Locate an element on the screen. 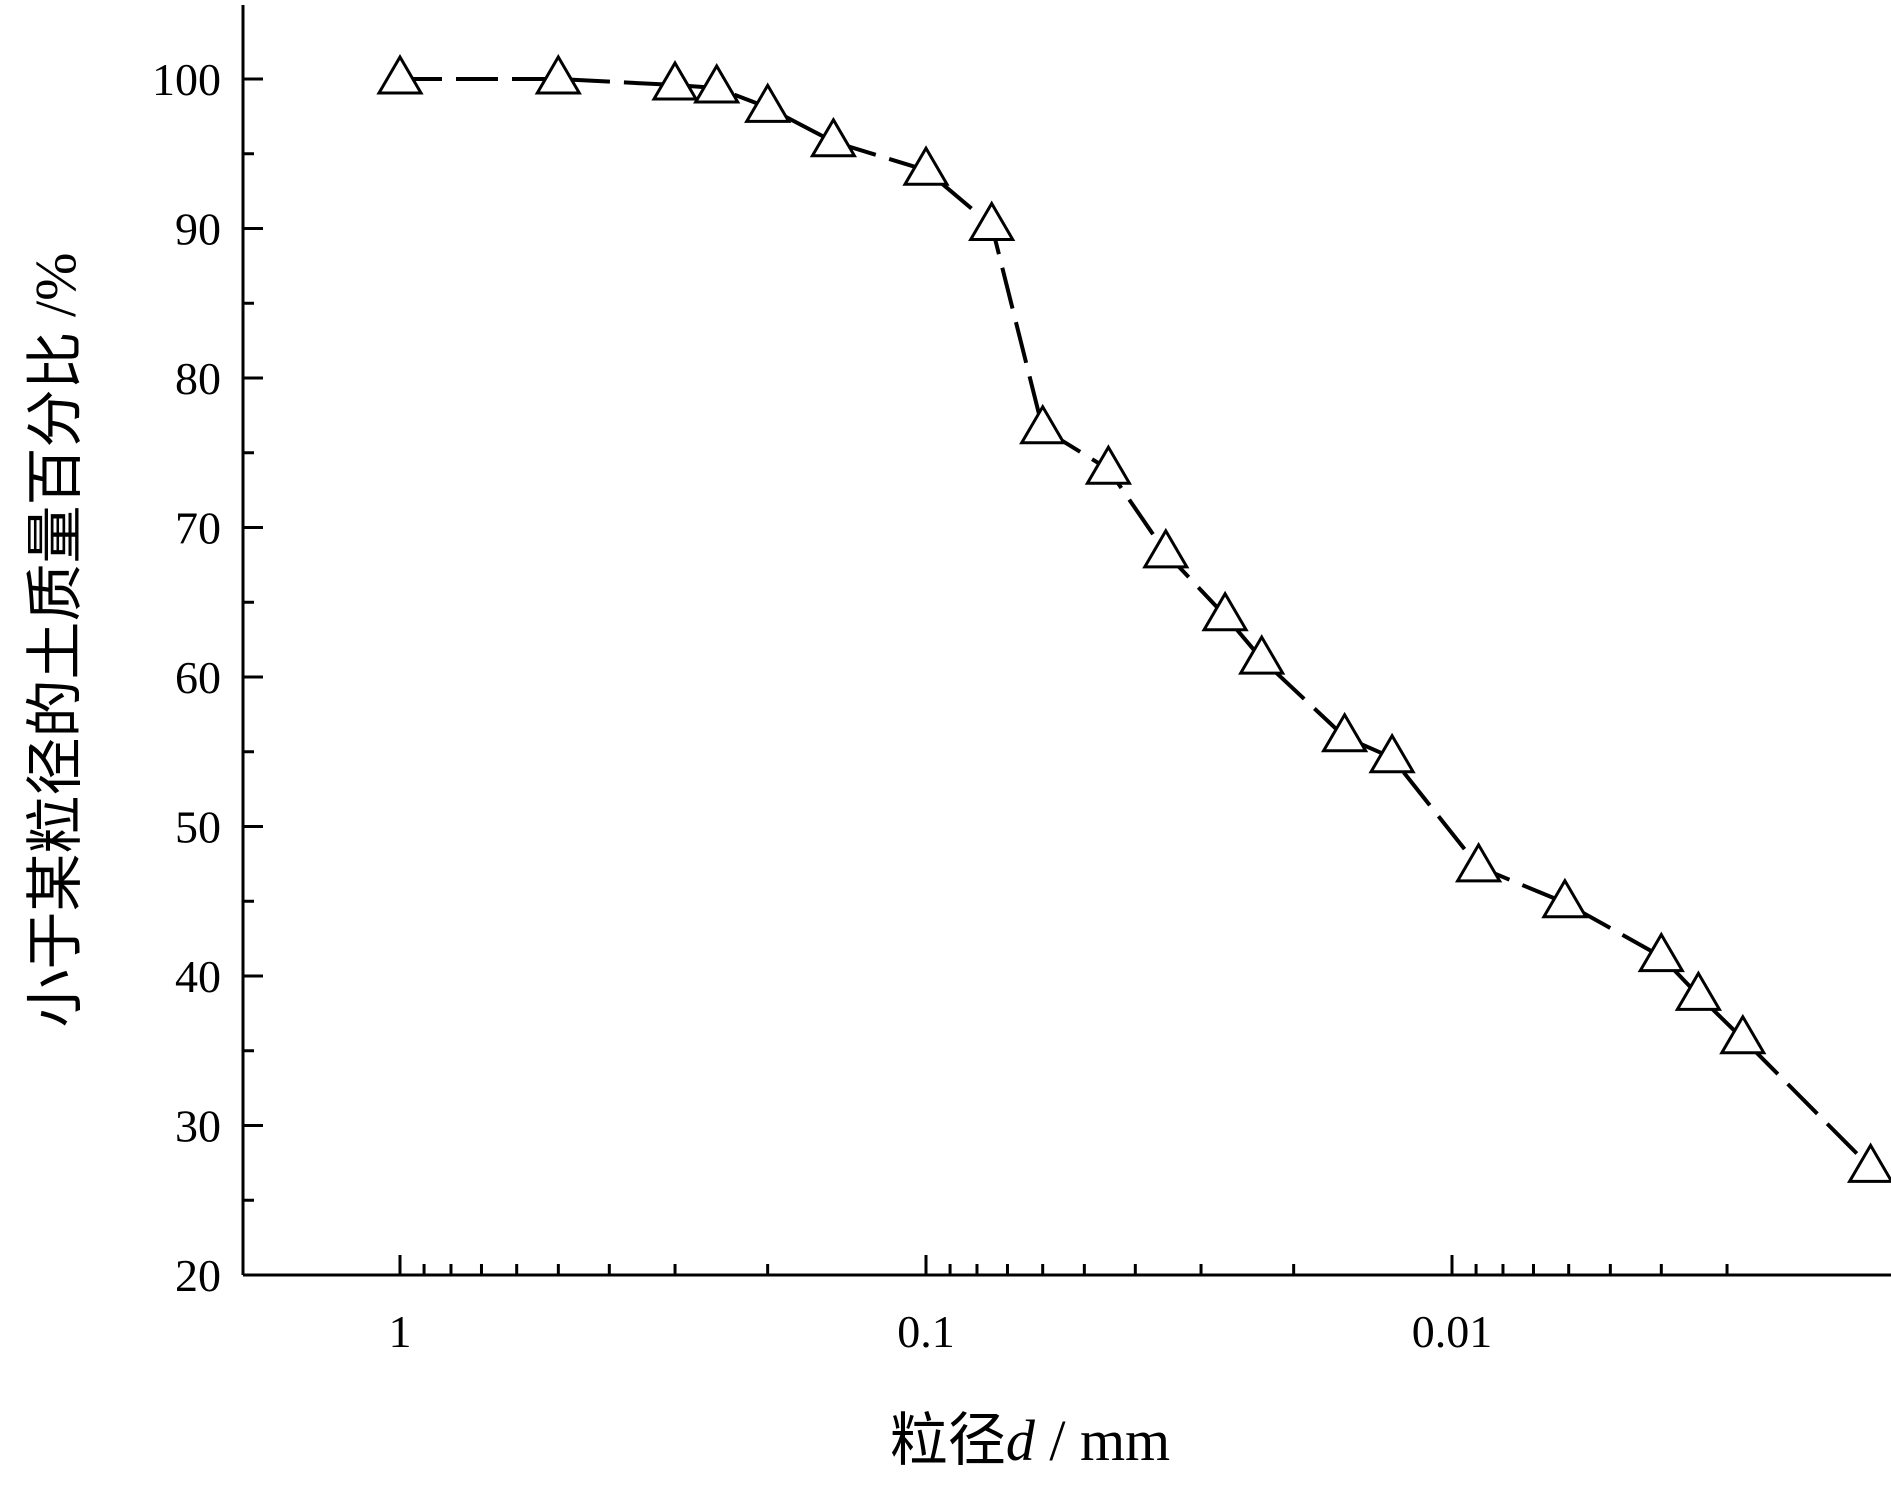 The height and width of the screenshot is (1485, 1891). y-tick-label: 80 is located at coordinates (198, 378).